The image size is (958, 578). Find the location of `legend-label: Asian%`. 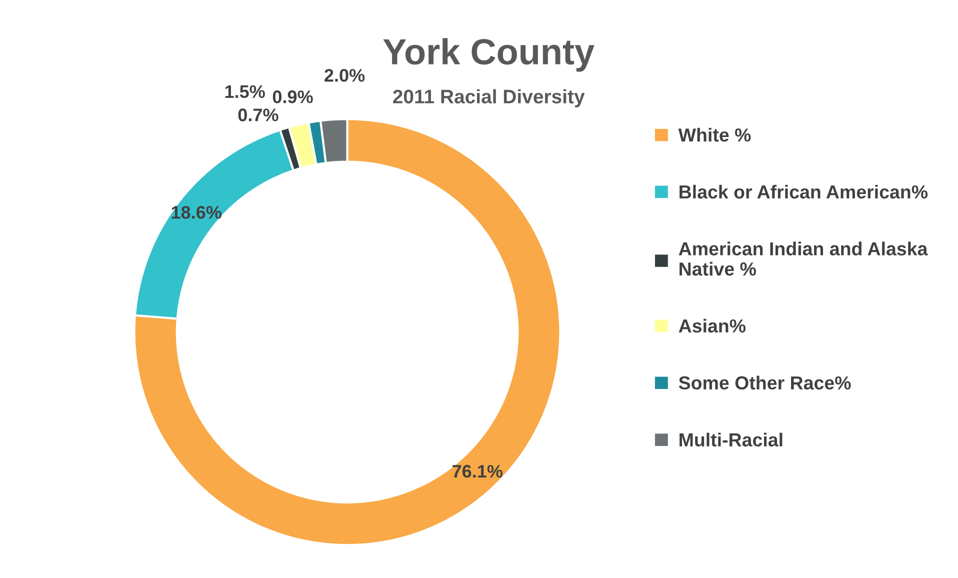

legend-label: Asian% is located at coordinates (712, 325).